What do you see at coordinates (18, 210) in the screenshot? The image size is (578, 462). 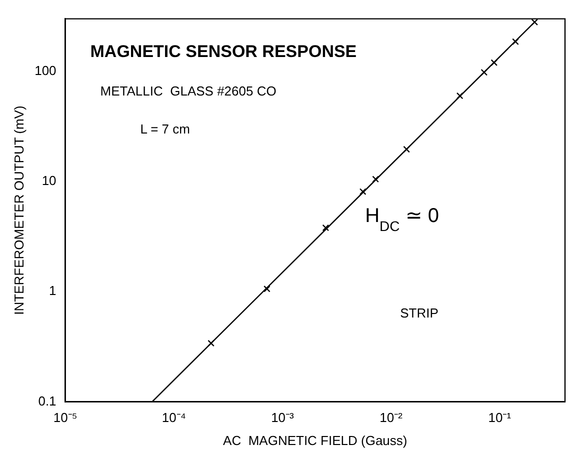 I see `y-axis-title: INTERFEROMETER OUTPUT (mV)` at bounding box center [18, 210].